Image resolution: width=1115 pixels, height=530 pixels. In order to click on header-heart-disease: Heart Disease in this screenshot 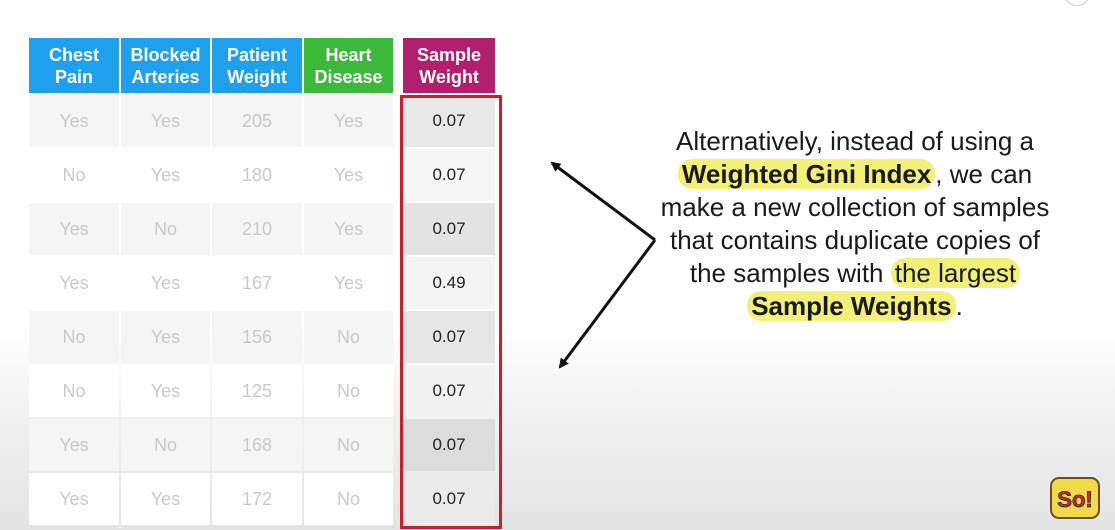, I will do `click(348, 65)`.